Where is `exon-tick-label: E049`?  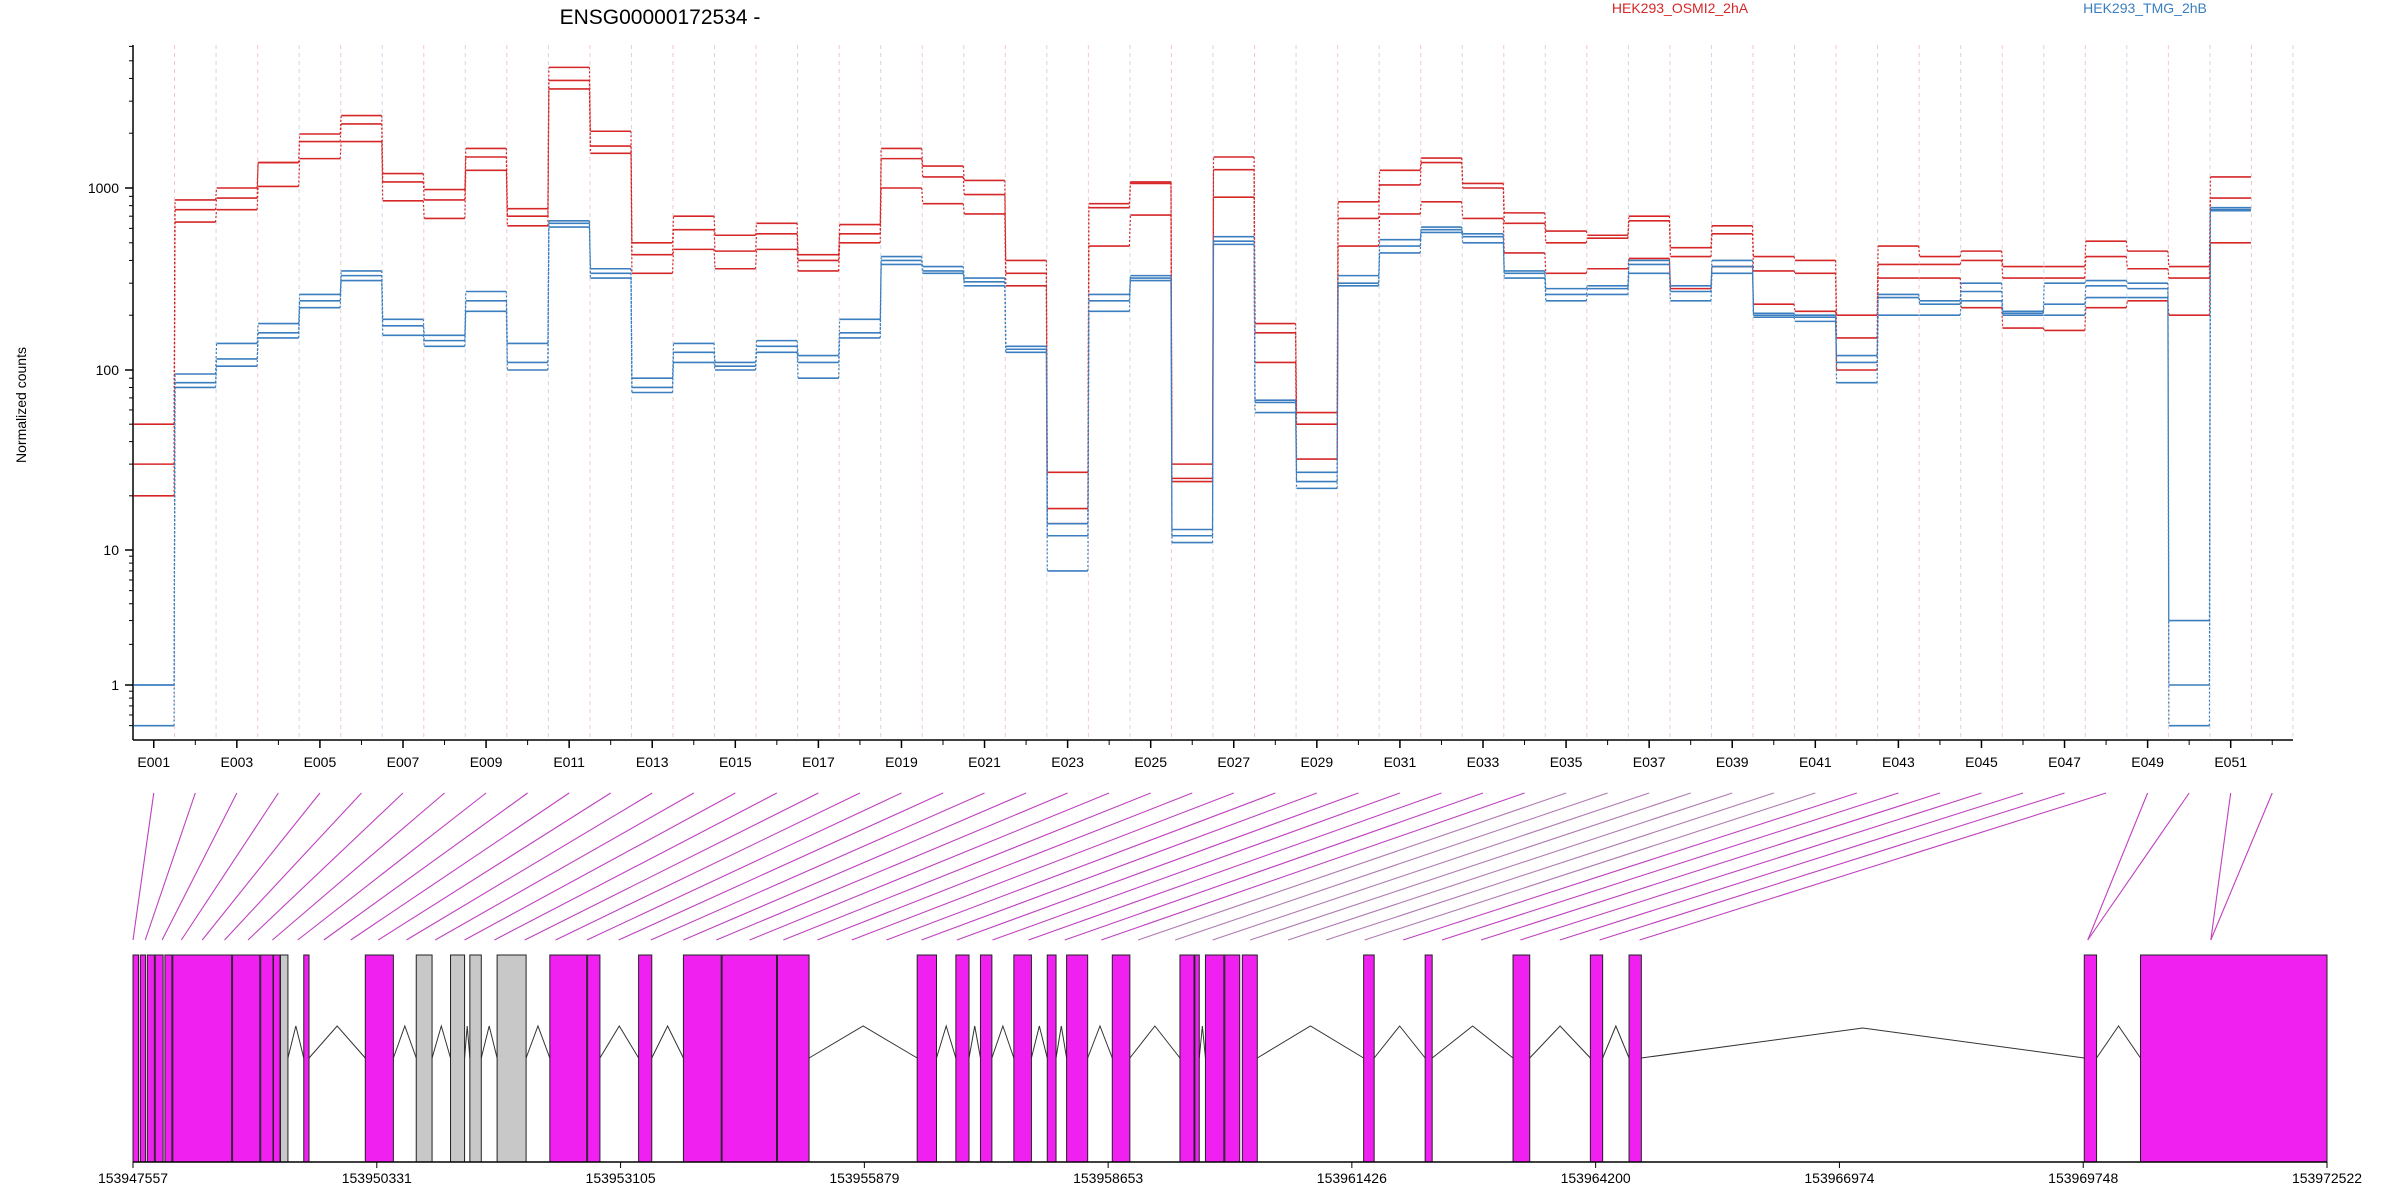 exon-tick-label: E049 is located at coordinates (2147, 762).